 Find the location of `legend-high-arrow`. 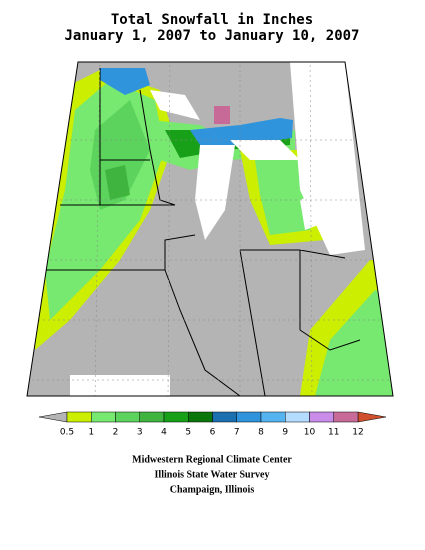

legend-high-arrow is located at coordinates (372, 417).